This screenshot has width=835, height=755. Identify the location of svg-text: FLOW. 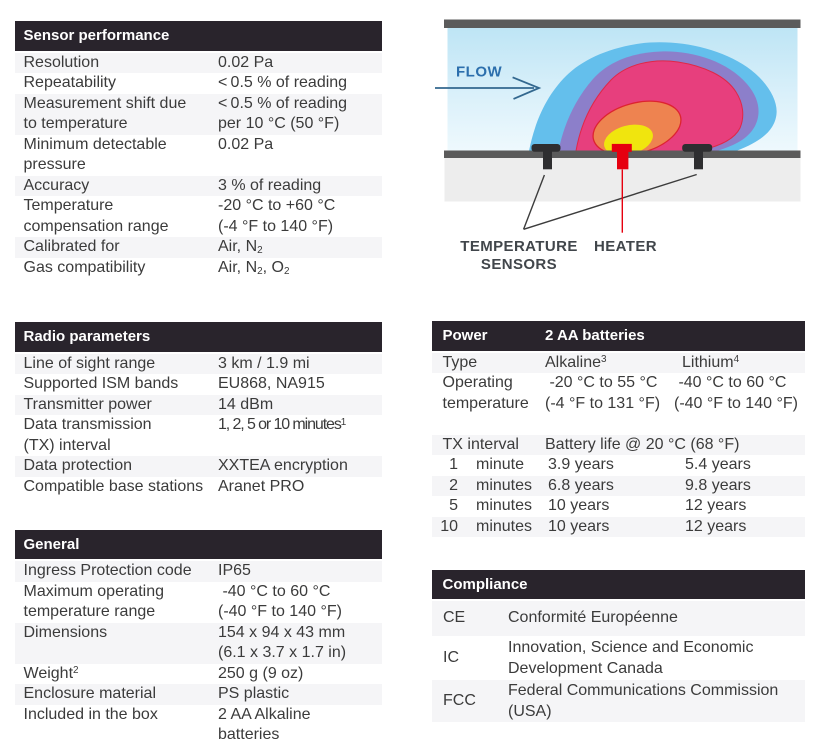
(479, 72).